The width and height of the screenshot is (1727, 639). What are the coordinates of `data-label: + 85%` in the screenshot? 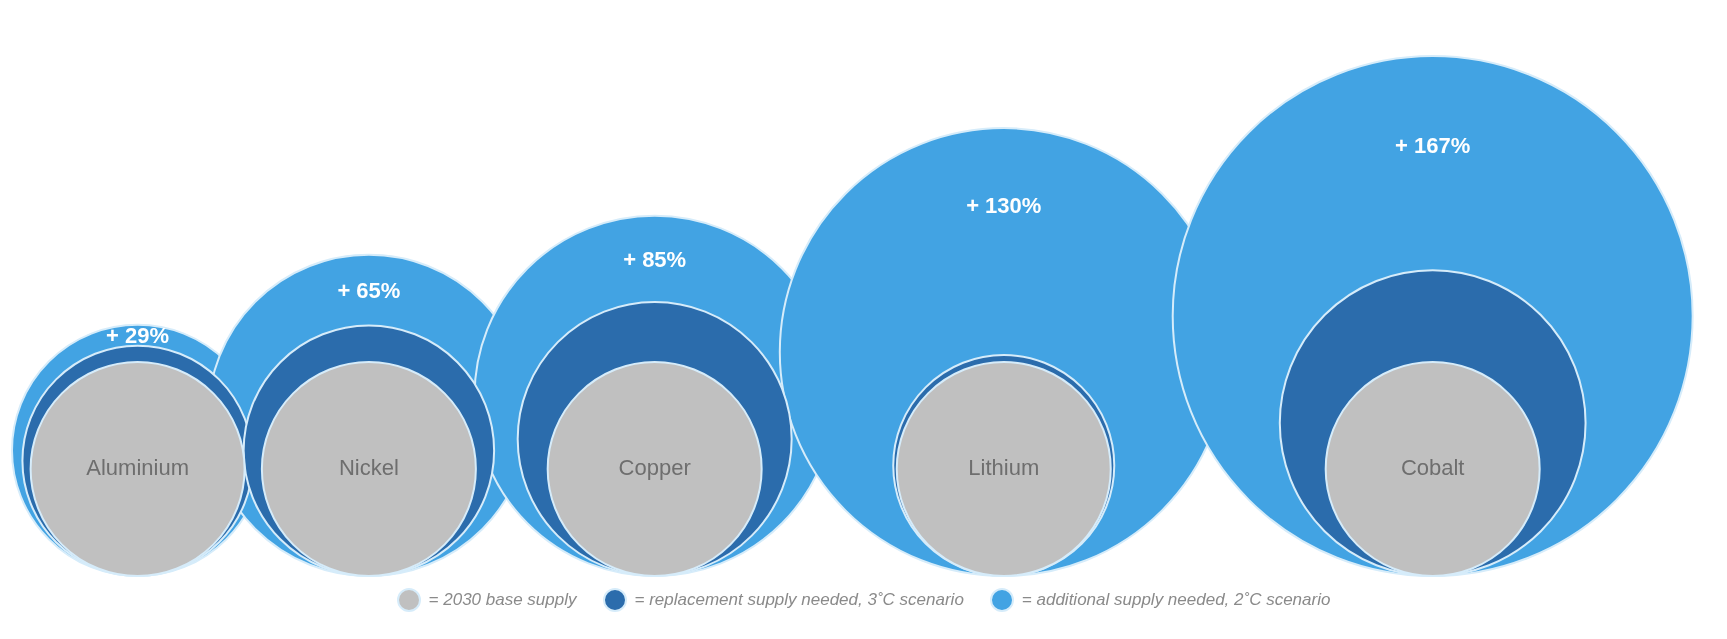 It's located at (655, 259).